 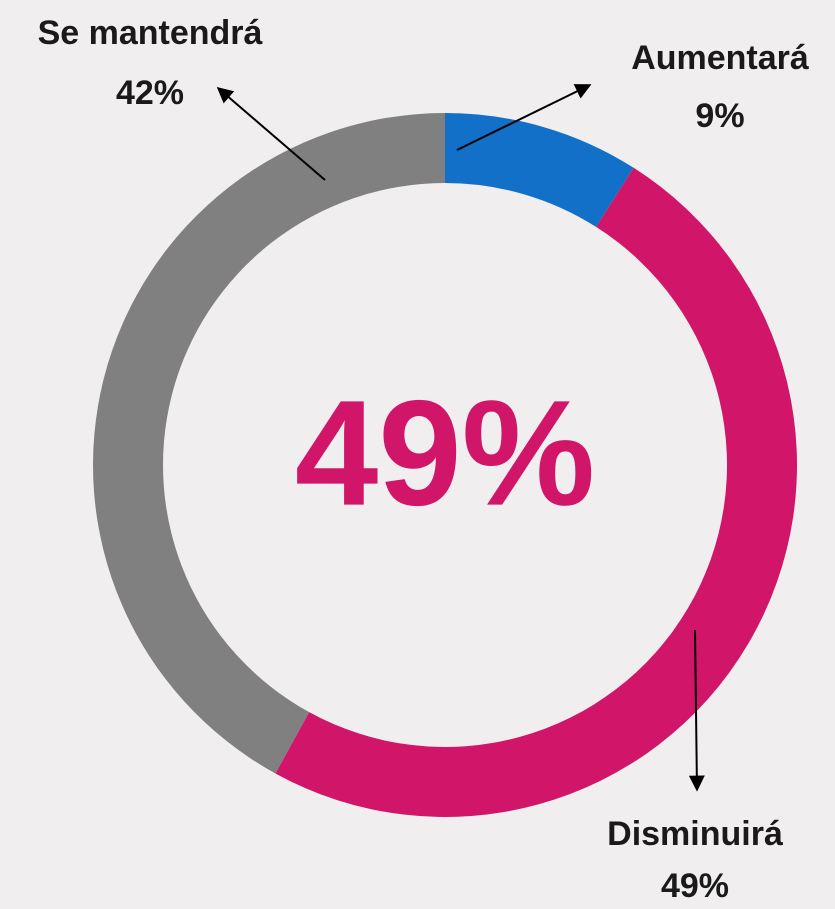 What do you see at coordinates (445, 453) in the screenshot?
I see `center-label: 49%` at bounding box center [445, 453].